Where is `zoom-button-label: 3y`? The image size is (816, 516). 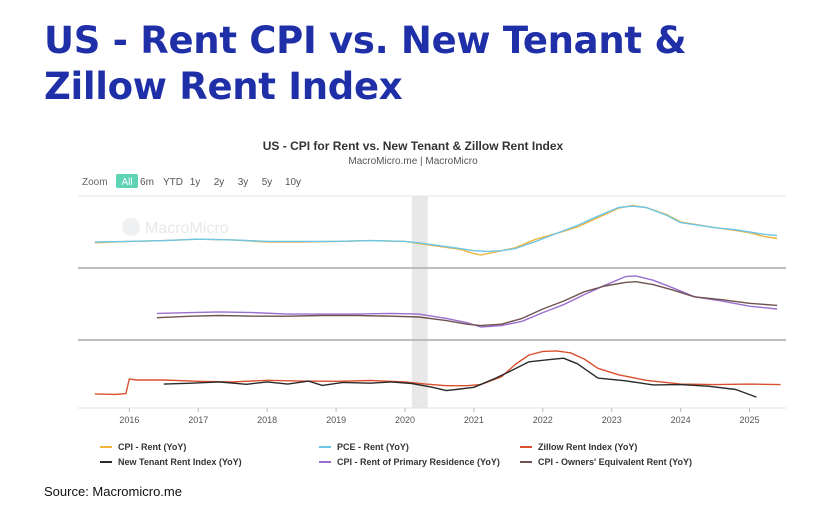
zoom-button-label: 3y is located at coordinates (243, 182).